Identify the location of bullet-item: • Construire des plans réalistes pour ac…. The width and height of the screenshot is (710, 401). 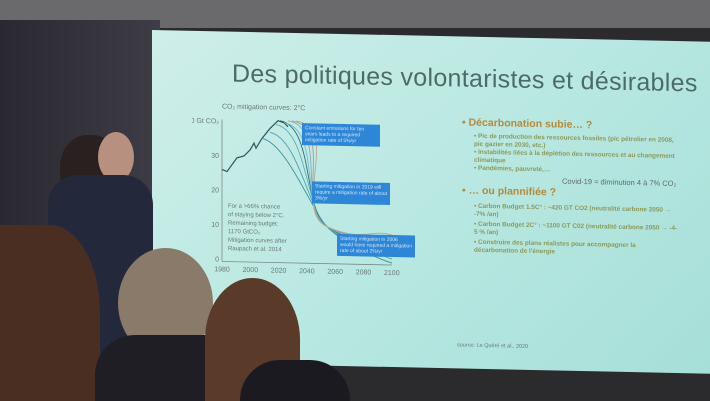
(555, 246).